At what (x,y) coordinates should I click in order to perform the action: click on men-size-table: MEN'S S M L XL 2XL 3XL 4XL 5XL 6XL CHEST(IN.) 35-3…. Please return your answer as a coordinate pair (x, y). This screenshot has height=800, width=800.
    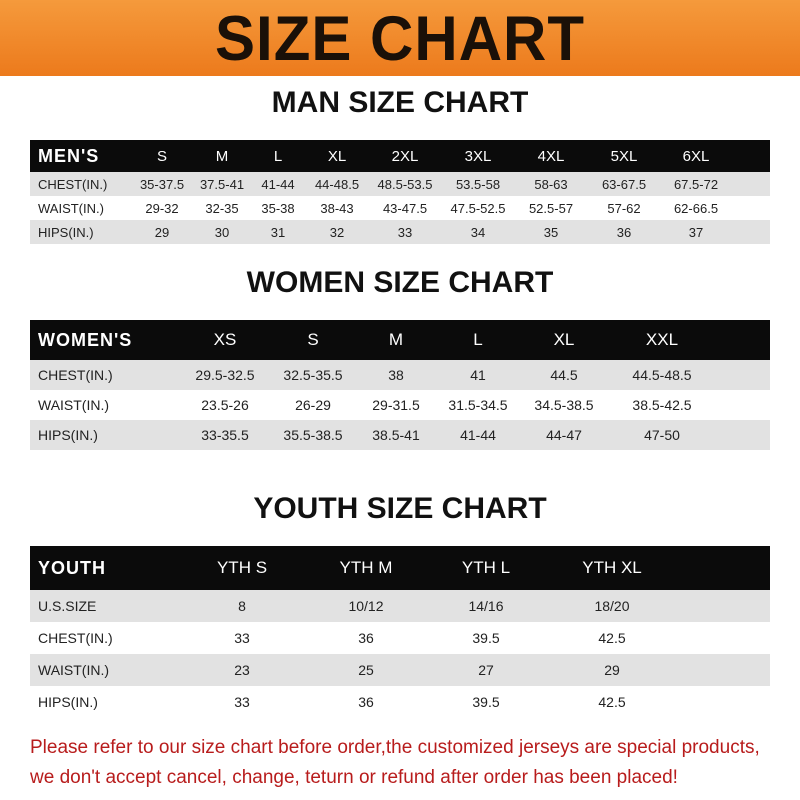
    Looking at the image, I should click on (400, 192).